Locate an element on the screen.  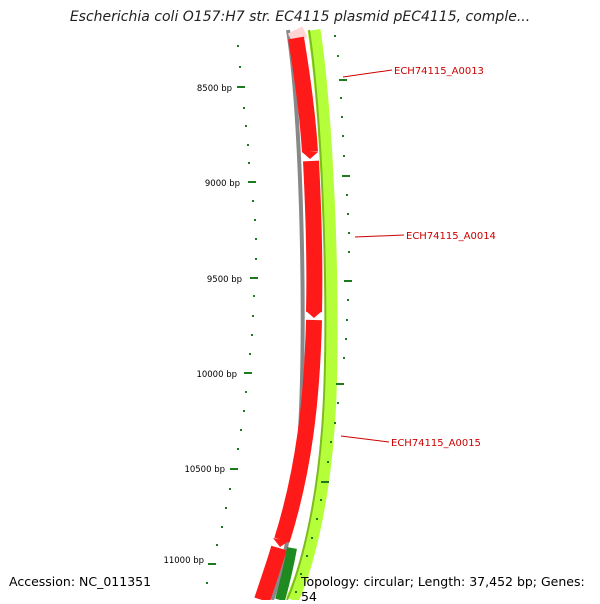
accession-label: Accession: NC_011351 is located at coordinates (80, 581).